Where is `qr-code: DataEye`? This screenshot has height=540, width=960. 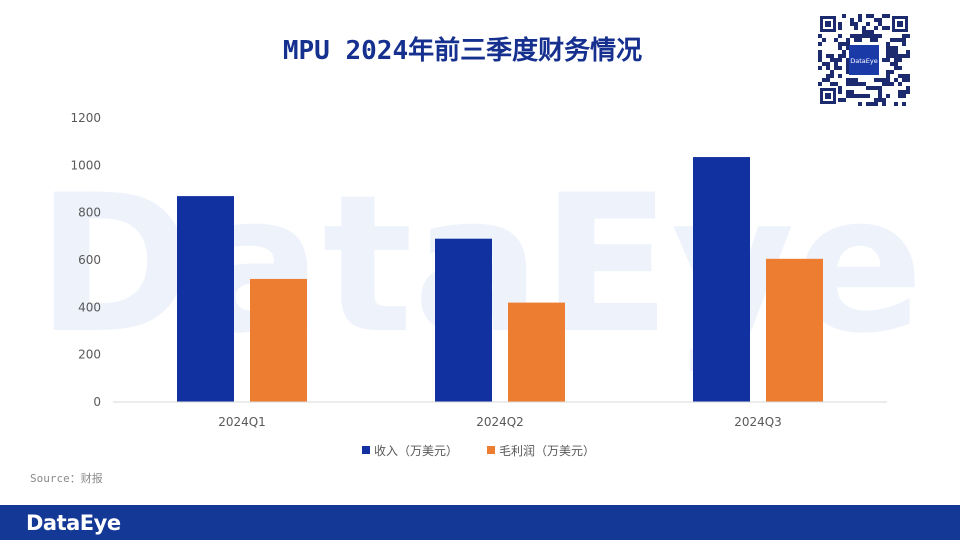
qr-code: DataEye is located at coordinates (864, 60).